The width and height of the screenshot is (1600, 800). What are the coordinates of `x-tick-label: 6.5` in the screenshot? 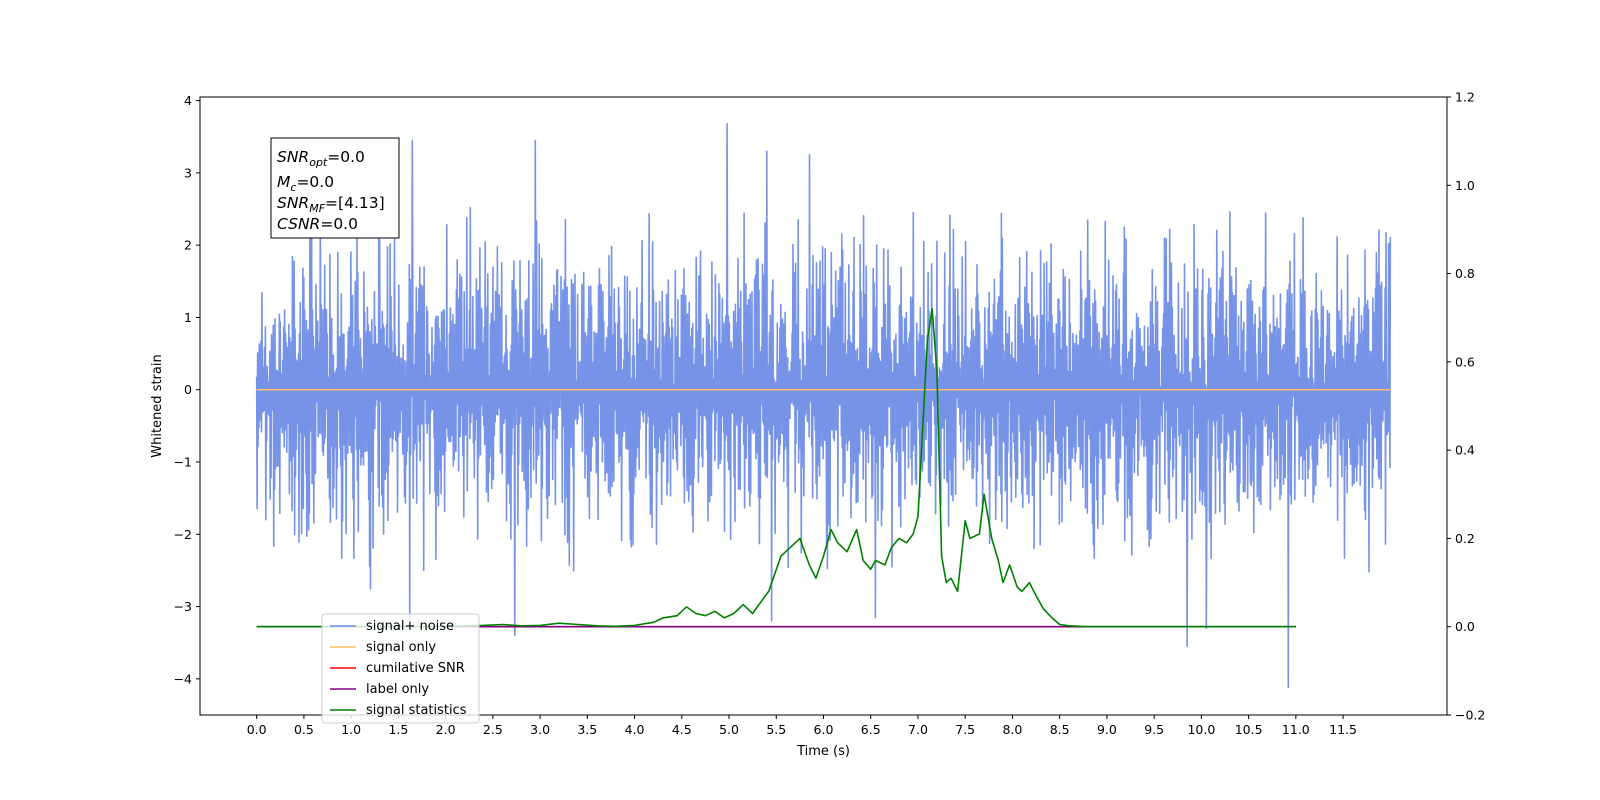 It's located at (871, 729).